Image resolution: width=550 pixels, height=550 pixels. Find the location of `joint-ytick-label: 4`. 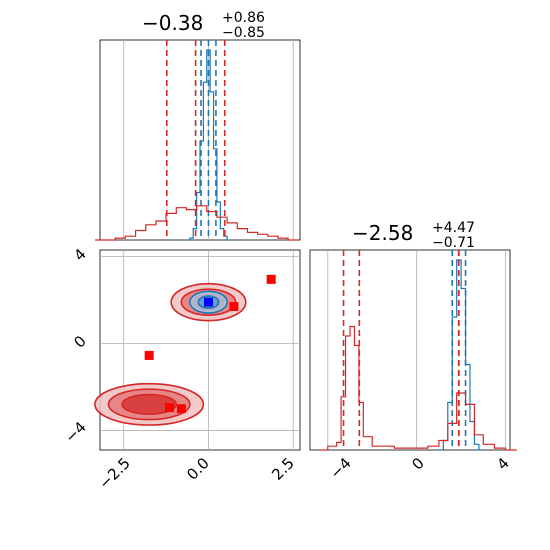

joint-ytick-label: 4 is located at coordinates (79, 254).